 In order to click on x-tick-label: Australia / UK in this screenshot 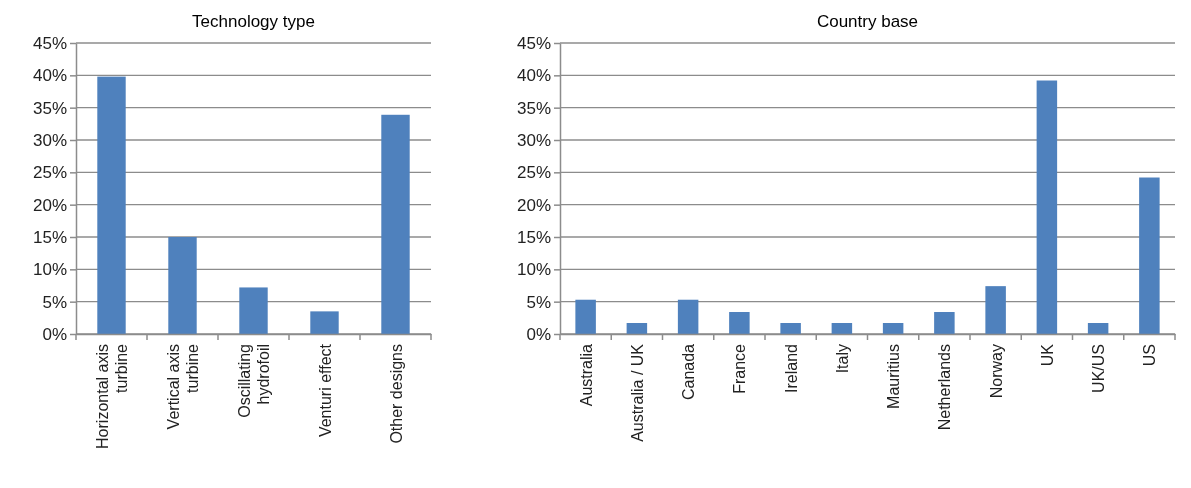, I will do `click(637, 392)`.